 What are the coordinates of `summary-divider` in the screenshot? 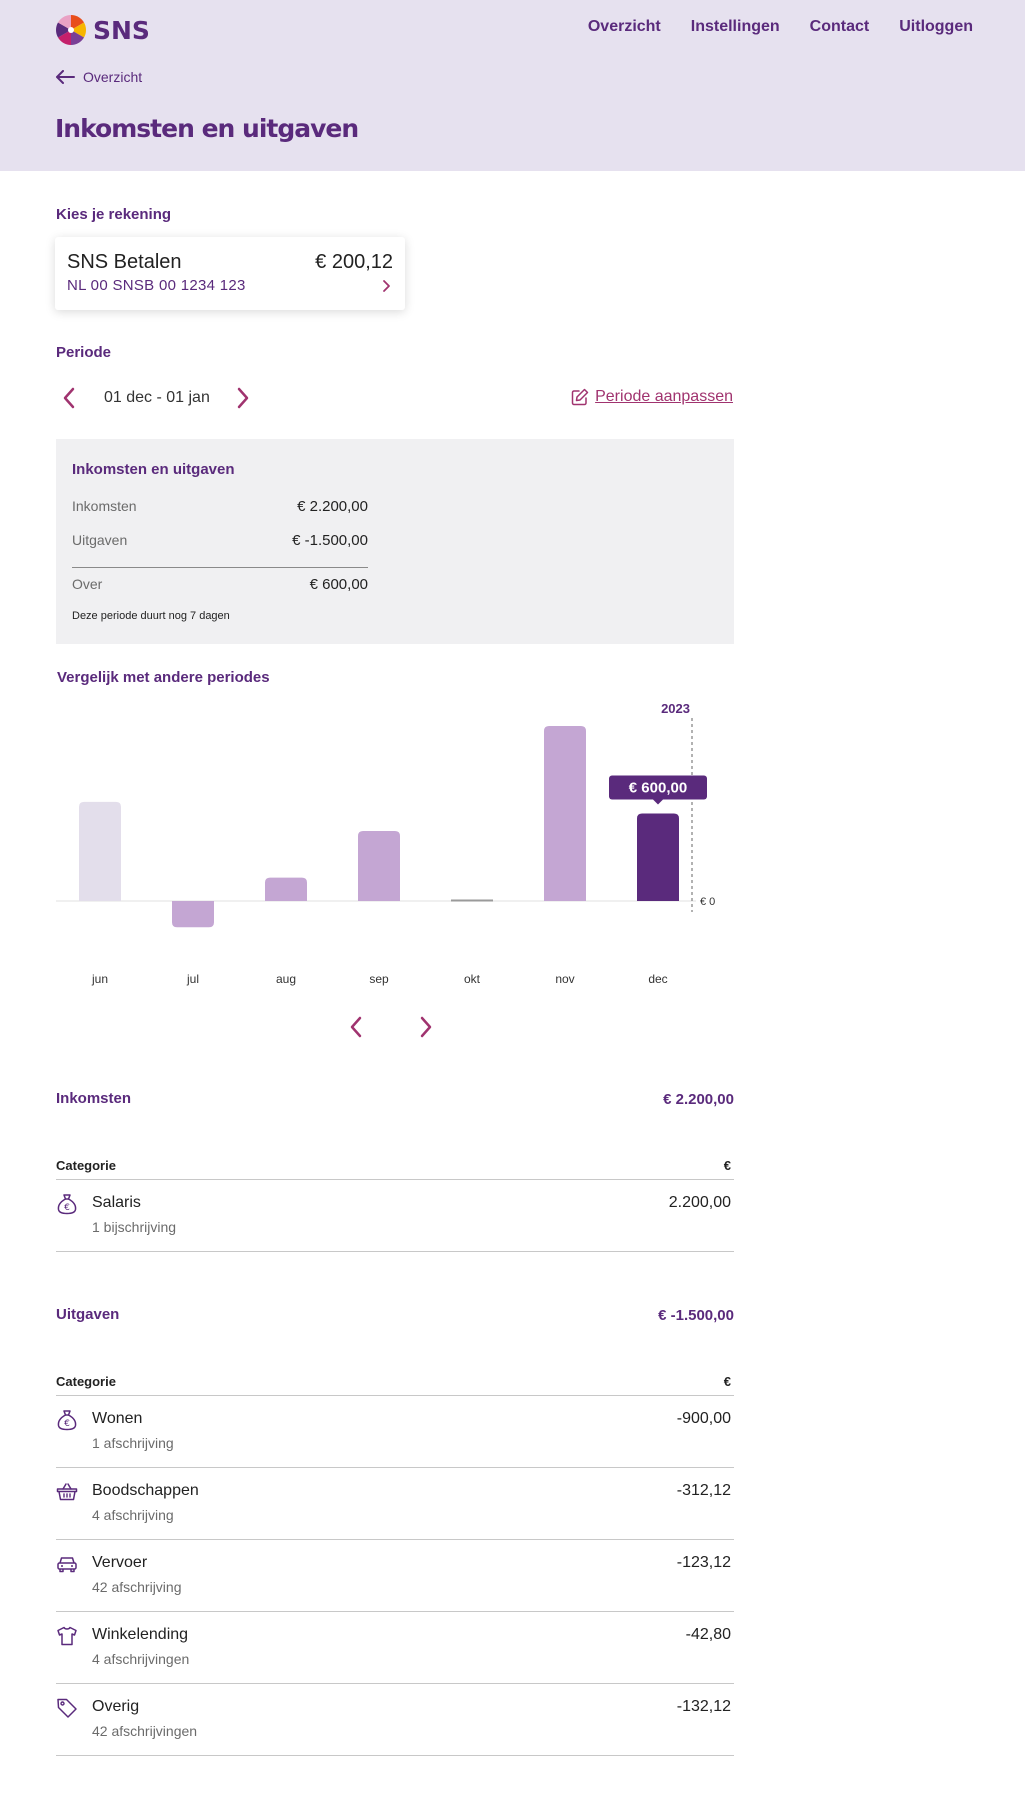 It's located at (220, 567).